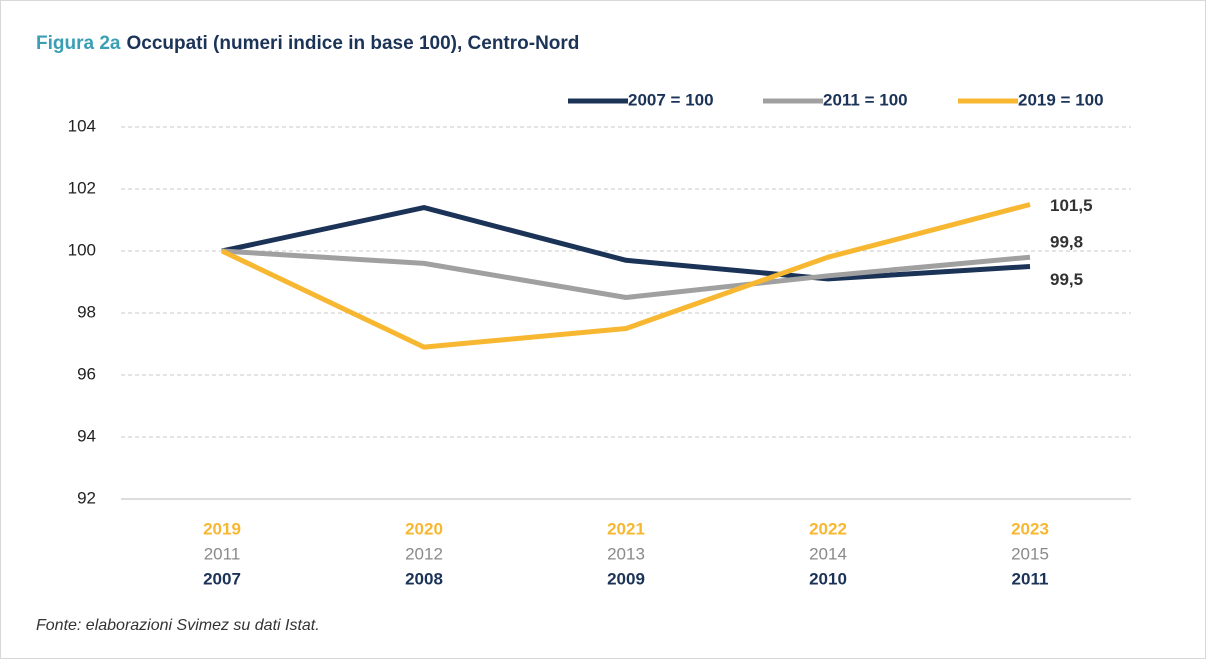 The width and height of the screenshot is (1206, 659). Describe the element at coordinates (86, 435) in the screenshot. I see `y-tick-label: 94` at that location.